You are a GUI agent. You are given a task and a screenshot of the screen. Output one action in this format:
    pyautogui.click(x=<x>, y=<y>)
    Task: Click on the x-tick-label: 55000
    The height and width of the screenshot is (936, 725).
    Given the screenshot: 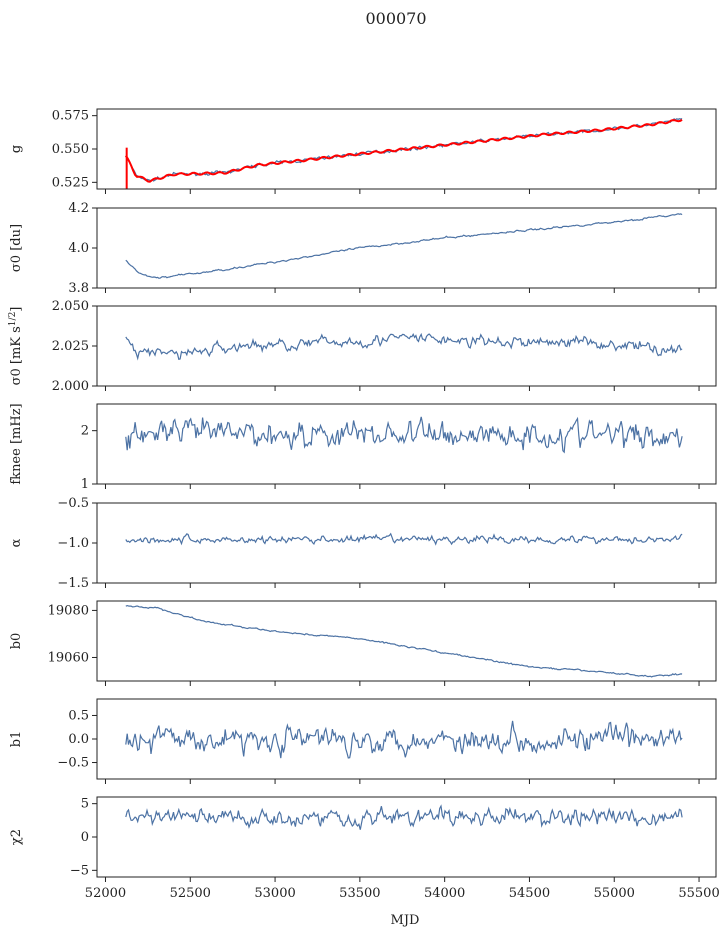 What is the action you would take?
    pyautogui.click(x=614, y=893)
    